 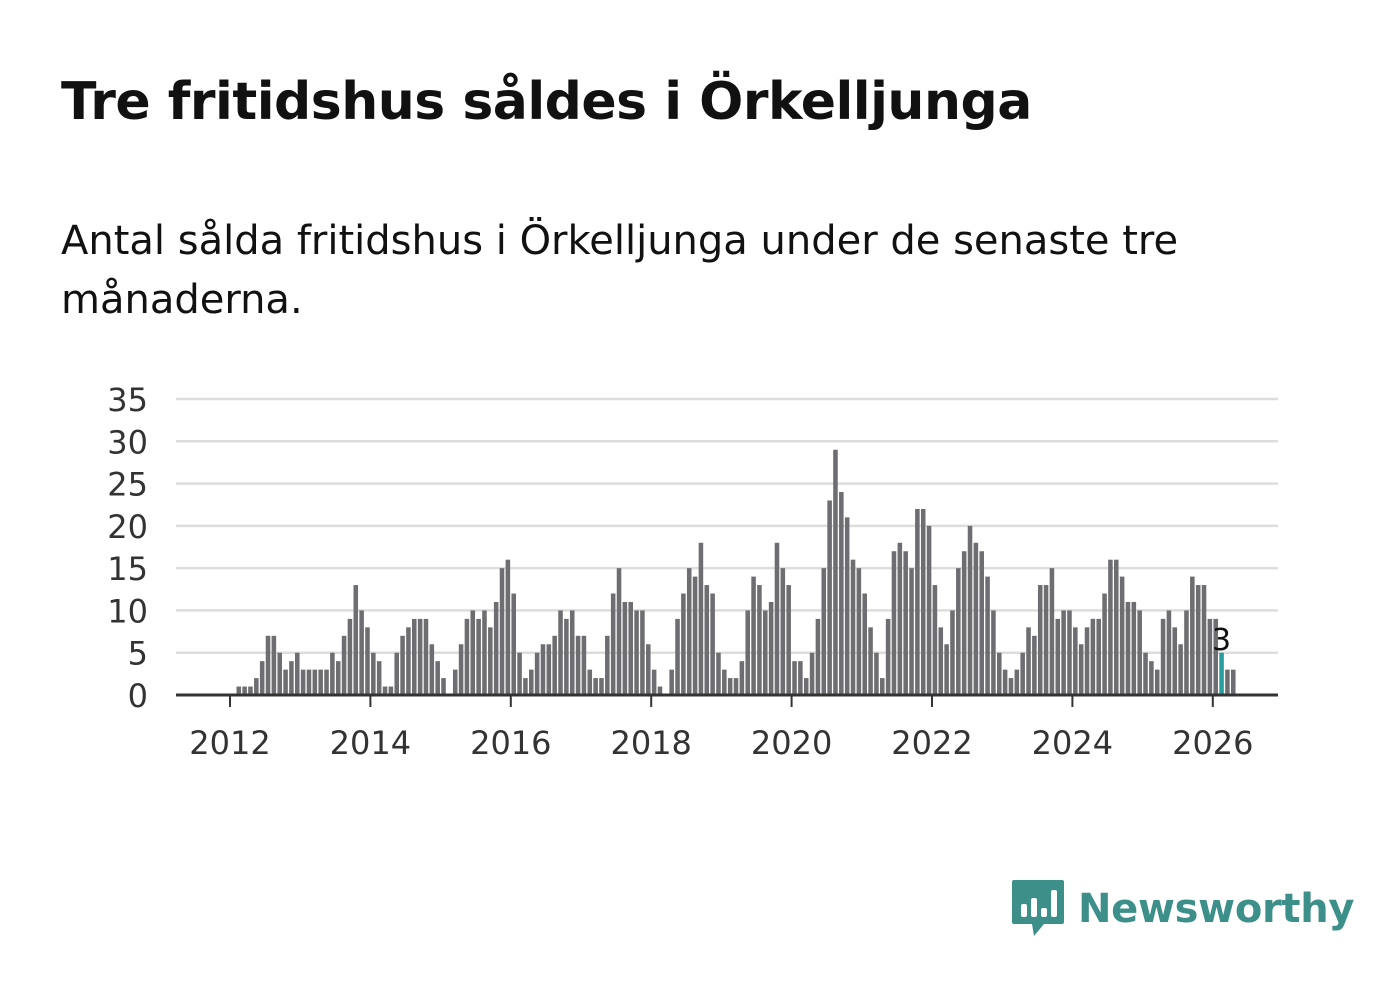 I want to click on chart-title: Tre fritidshus såldes i Örkelljunga, so click(x=546, y=102).